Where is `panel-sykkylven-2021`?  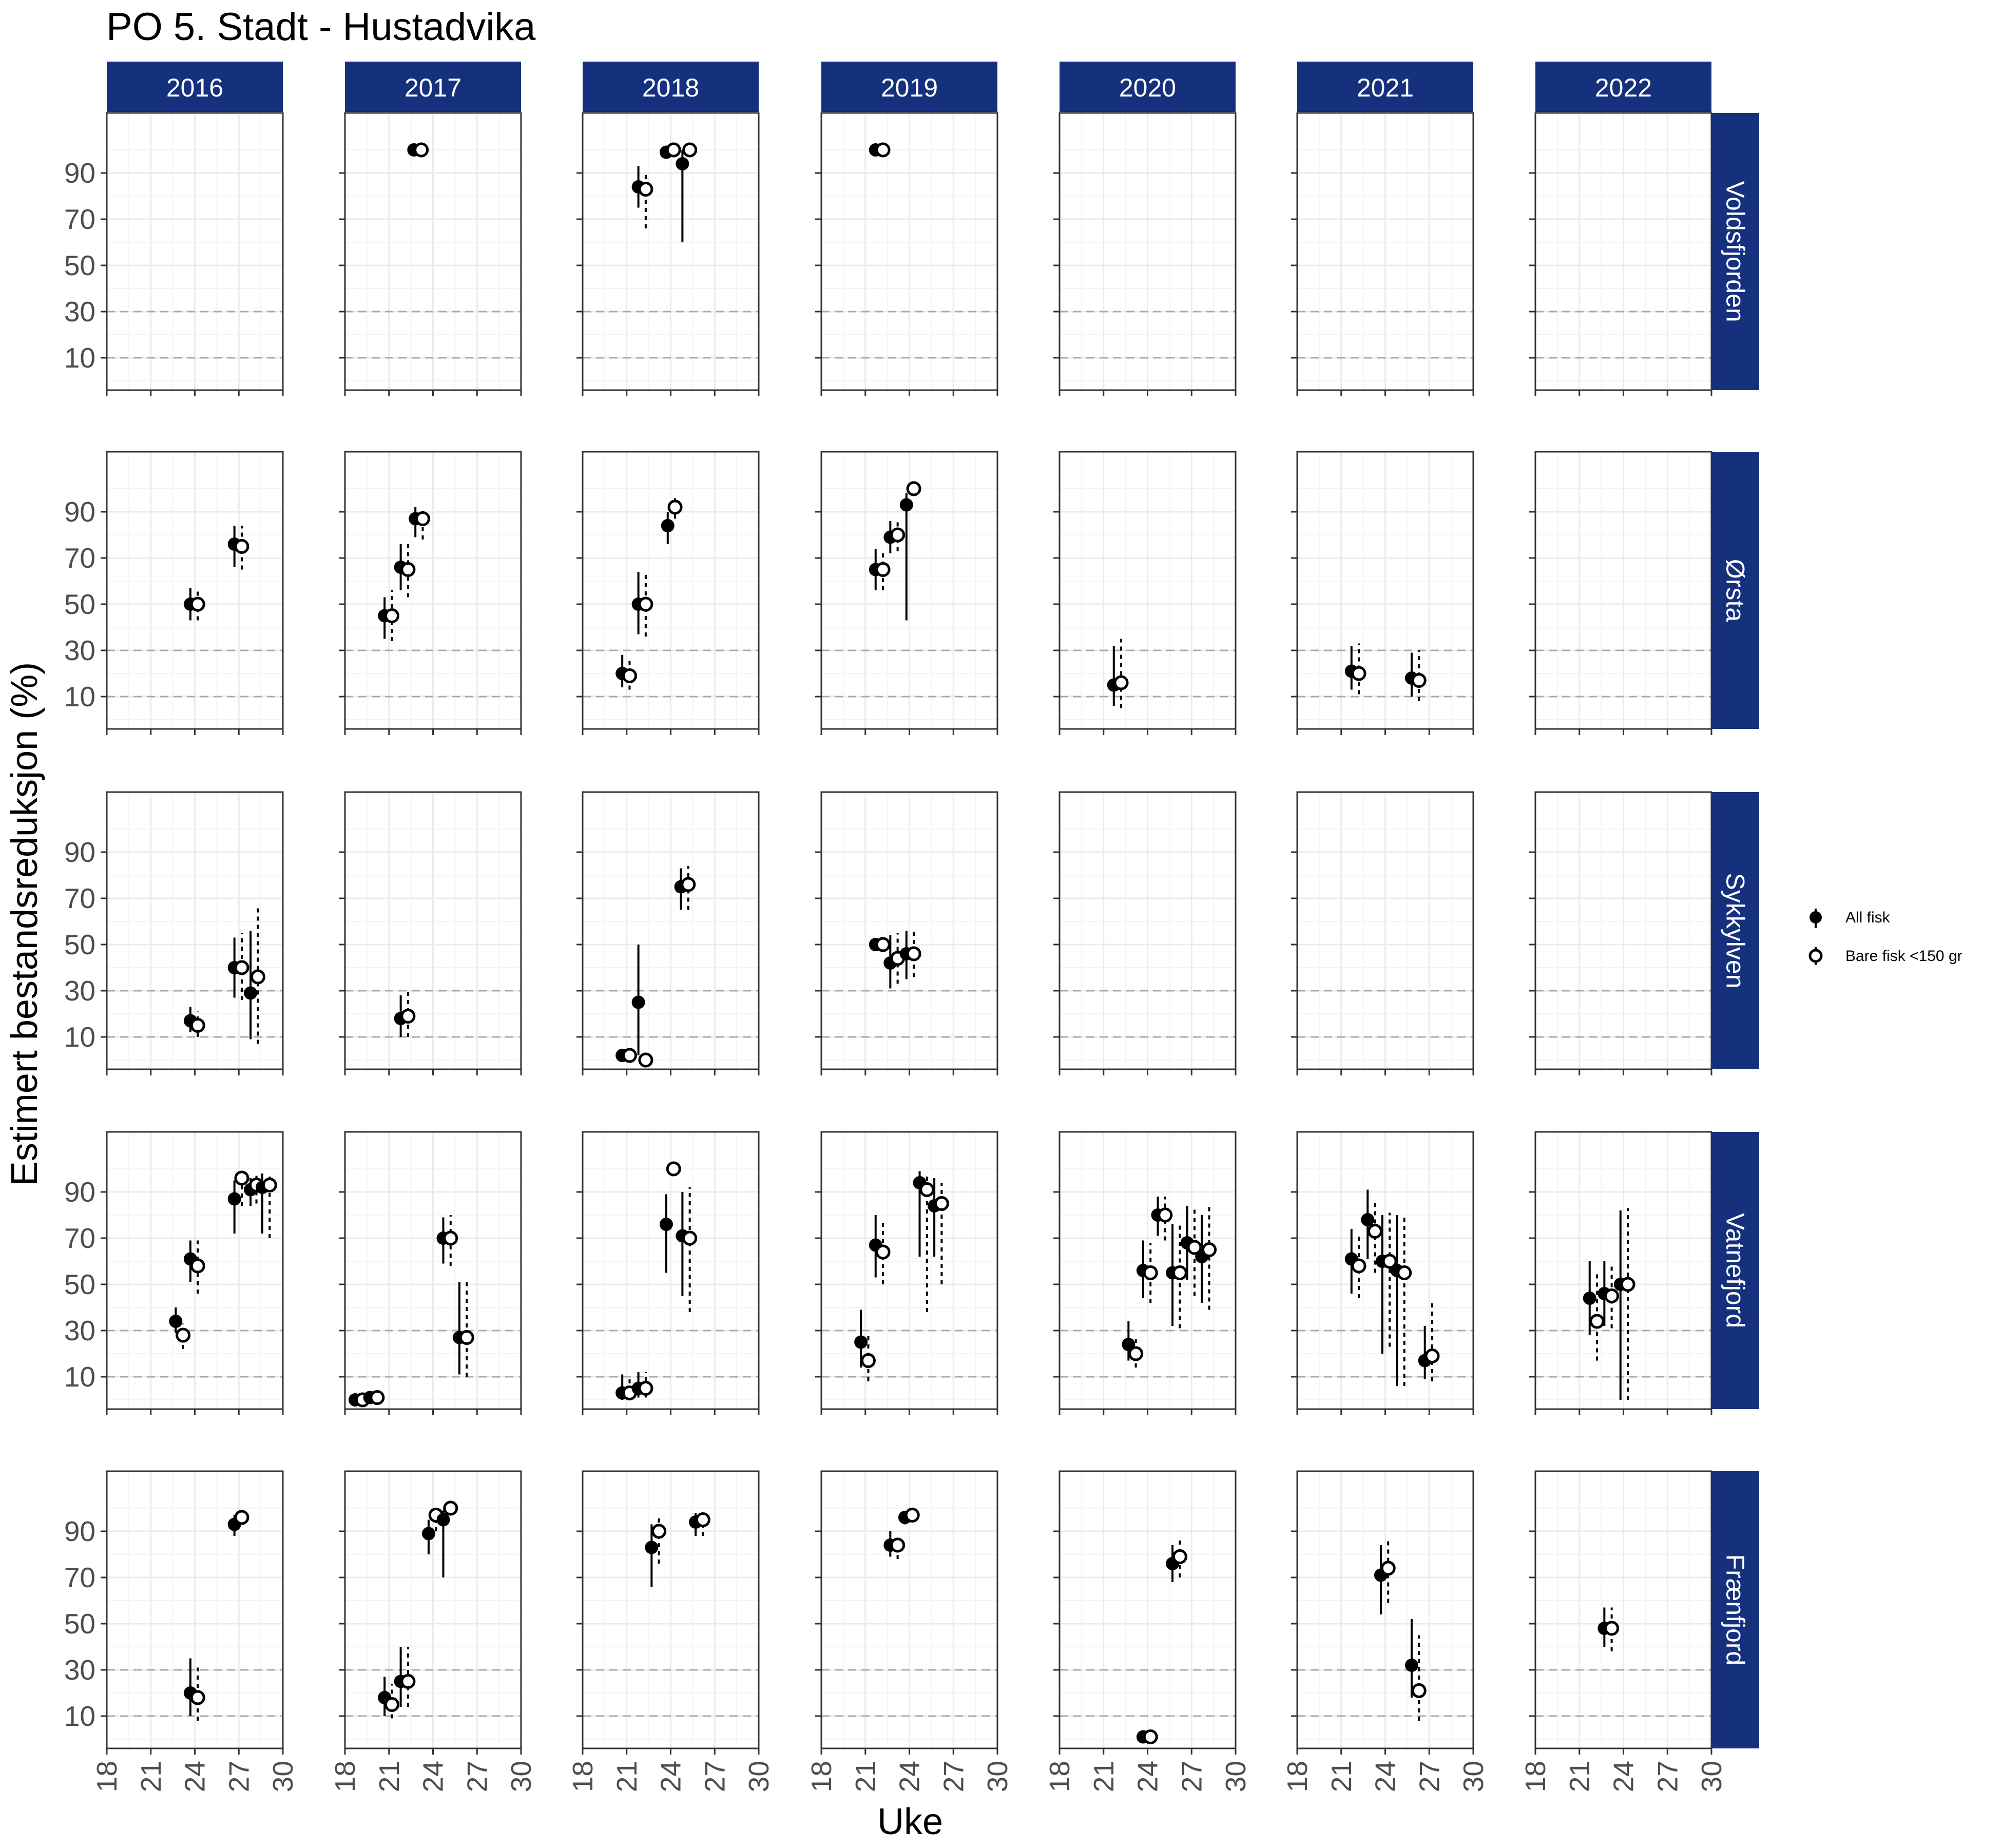 panel-sykkylven-2021 is located at coordinates (1382, 933).